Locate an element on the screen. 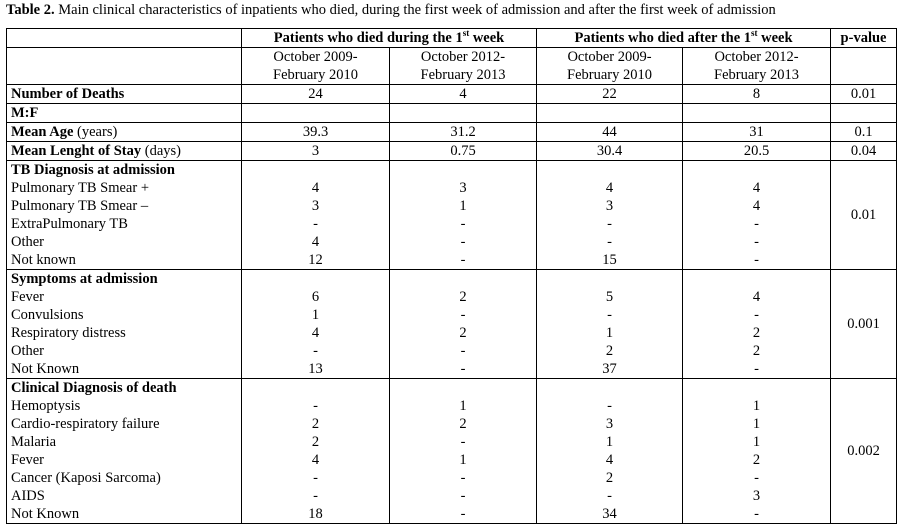  item-label: Hemoptysis is located at coordinates (46, 406).